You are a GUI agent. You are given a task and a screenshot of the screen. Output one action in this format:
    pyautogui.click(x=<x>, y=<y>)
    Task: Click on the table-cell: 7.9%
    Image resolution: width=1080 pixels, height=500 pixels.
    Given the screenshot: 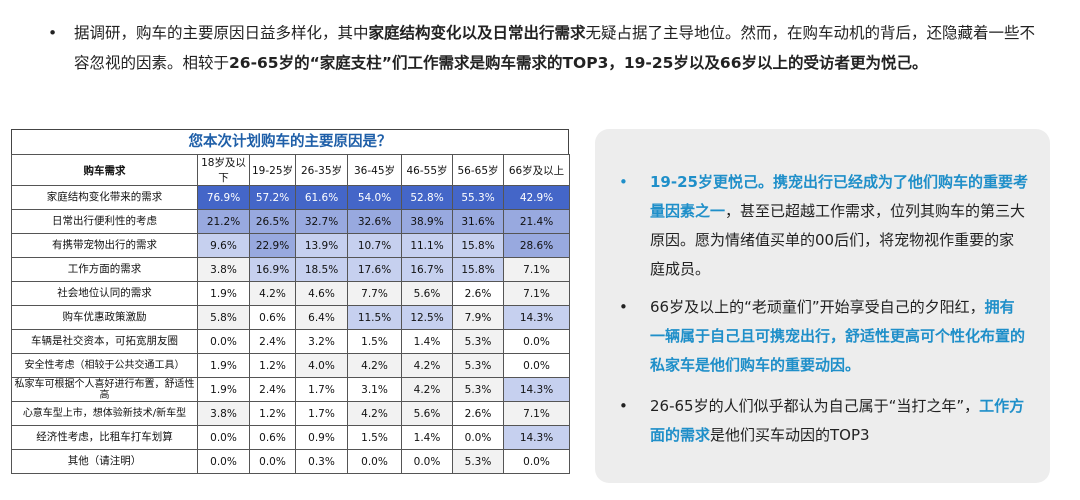 What is the action you would take?
    pyautogui.click(x=478, y=317)
    